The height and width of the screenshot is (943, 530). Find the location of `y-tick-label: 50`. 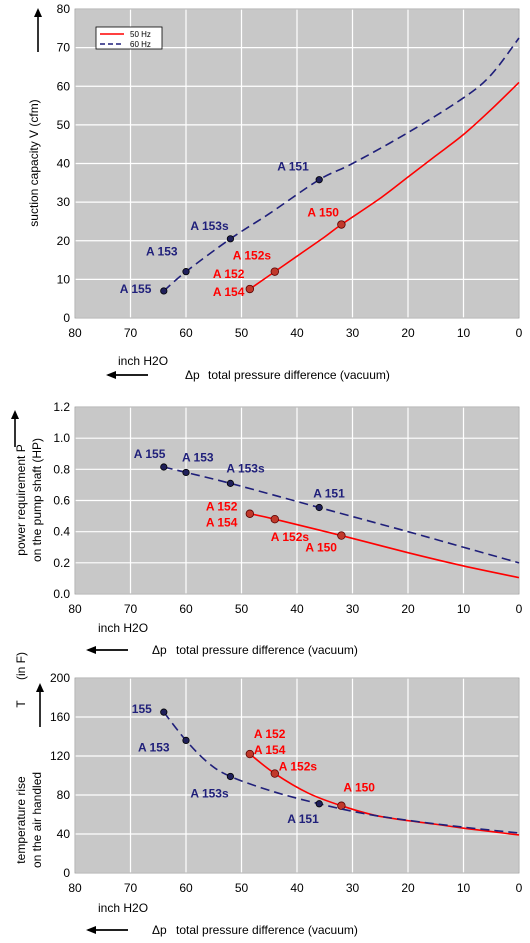

y-tick-label: 50 is located at coordinates (64, 125).